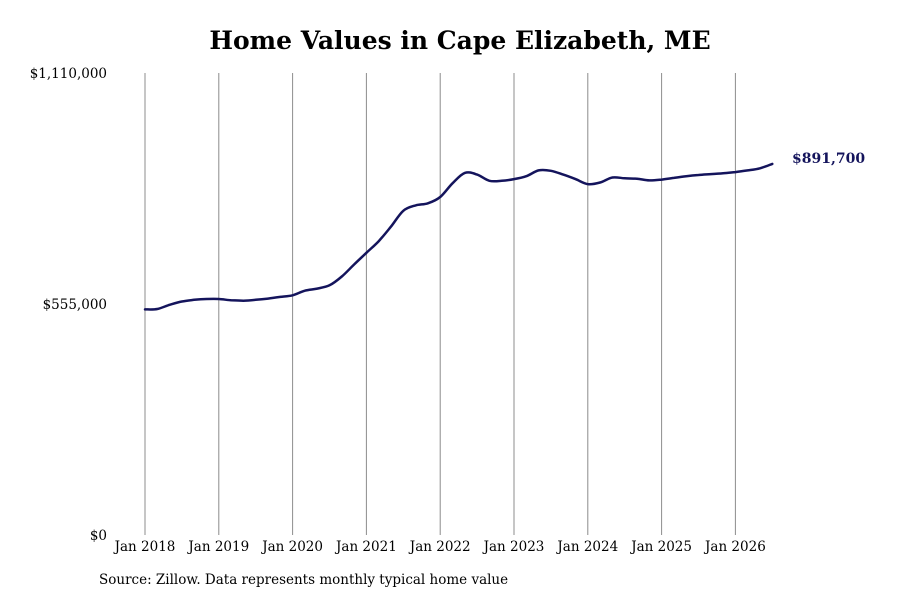 This screenshot has height=600, width=900. What do you see at coordinates (586, 547) in the screenshot?
I see `x-tick-label: Jan 2024` at bounding box center [586, 547].